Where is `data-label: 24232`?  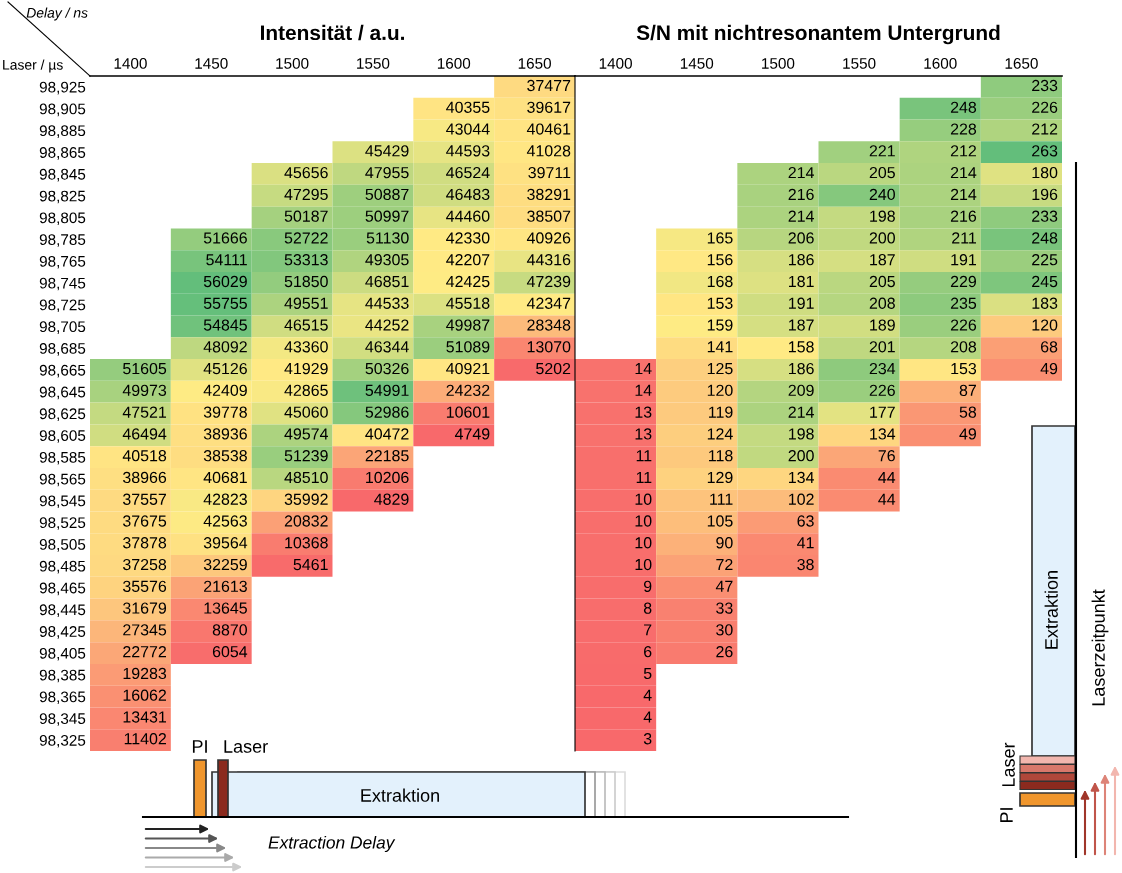
data-label: 24232 is located at coordinates (468, 390).